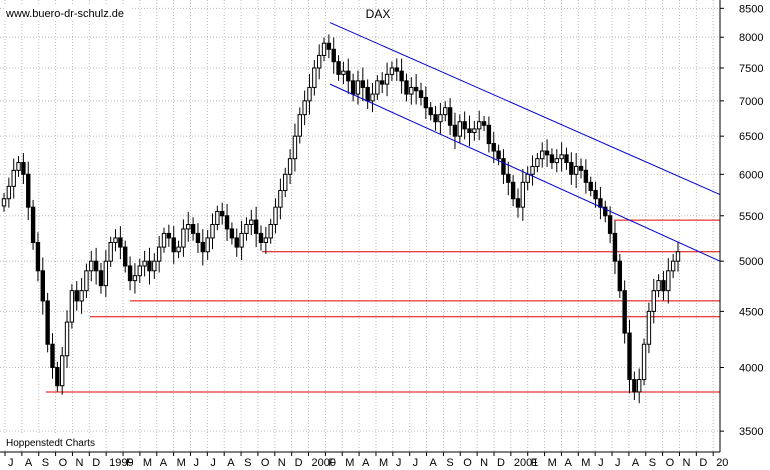  I want to click on y-tick-label: 5000, so click(751, 262).